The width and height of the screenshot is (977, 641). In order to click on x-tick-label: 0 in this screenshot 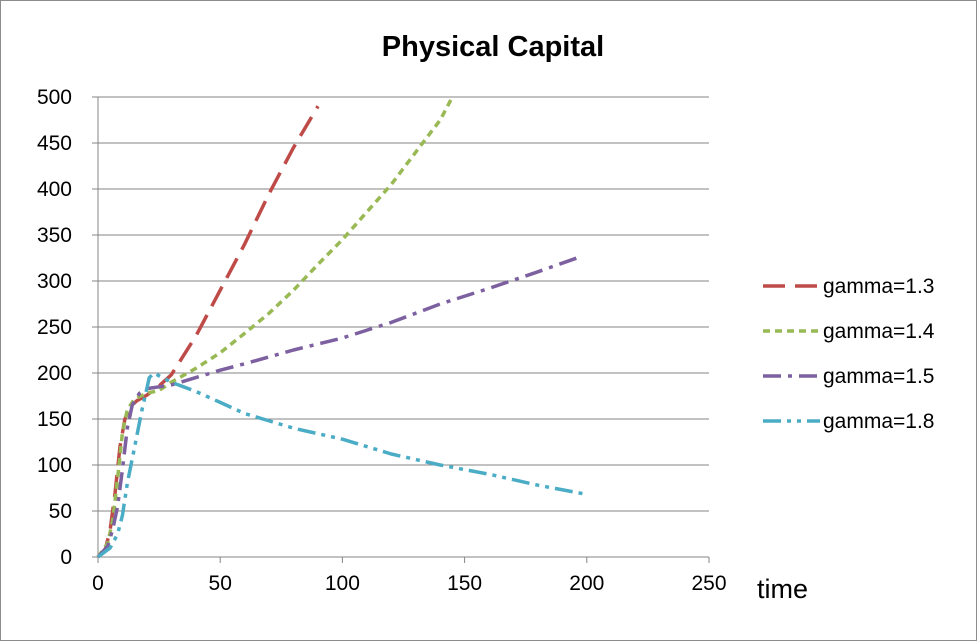, I will do `click(98, 583)`.